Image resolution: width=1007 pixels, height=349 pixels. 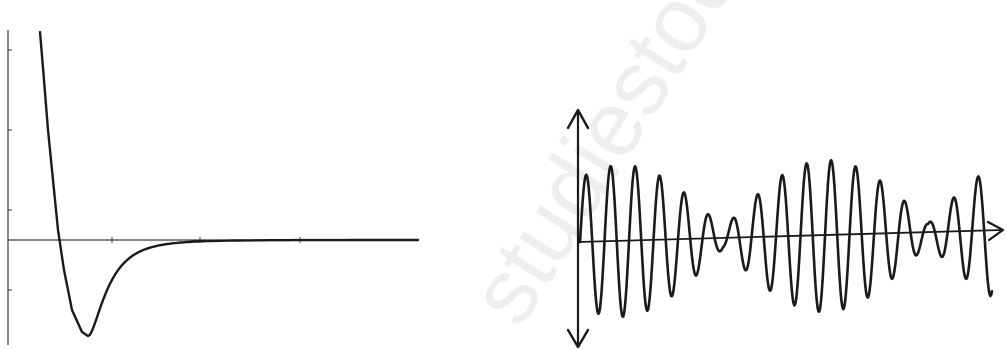 What do you see at coordinates (578, 119) in the screenshot?
I see `up-arrow-icon` at bounding box center [578, 119].